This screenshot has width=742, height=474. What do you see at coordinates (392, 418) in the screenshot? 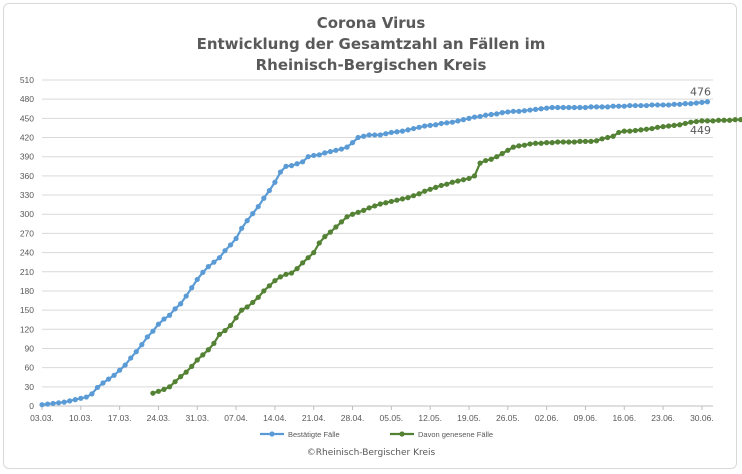
I see `x-tick-label: 05.05.` at bounding box center [392, 418].